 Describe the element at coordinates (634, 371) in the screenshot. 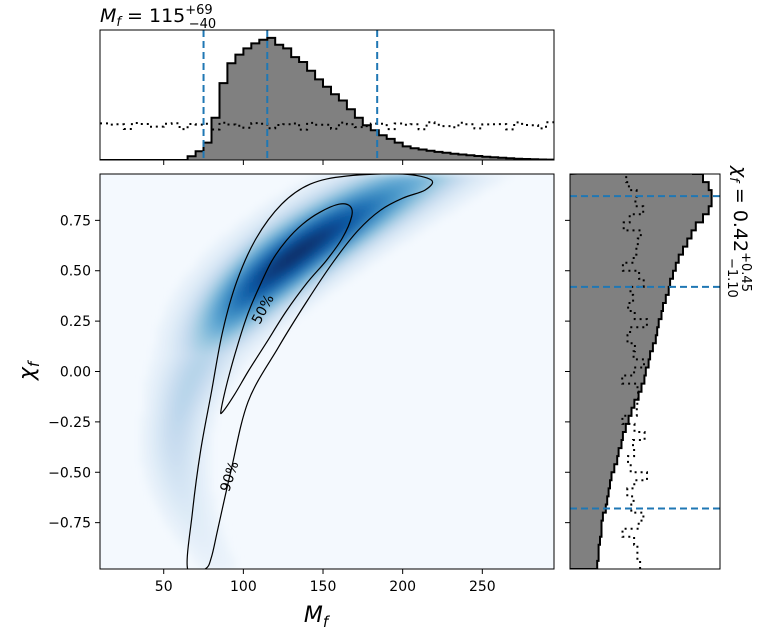

I see `spin-prior-outline` at that location.